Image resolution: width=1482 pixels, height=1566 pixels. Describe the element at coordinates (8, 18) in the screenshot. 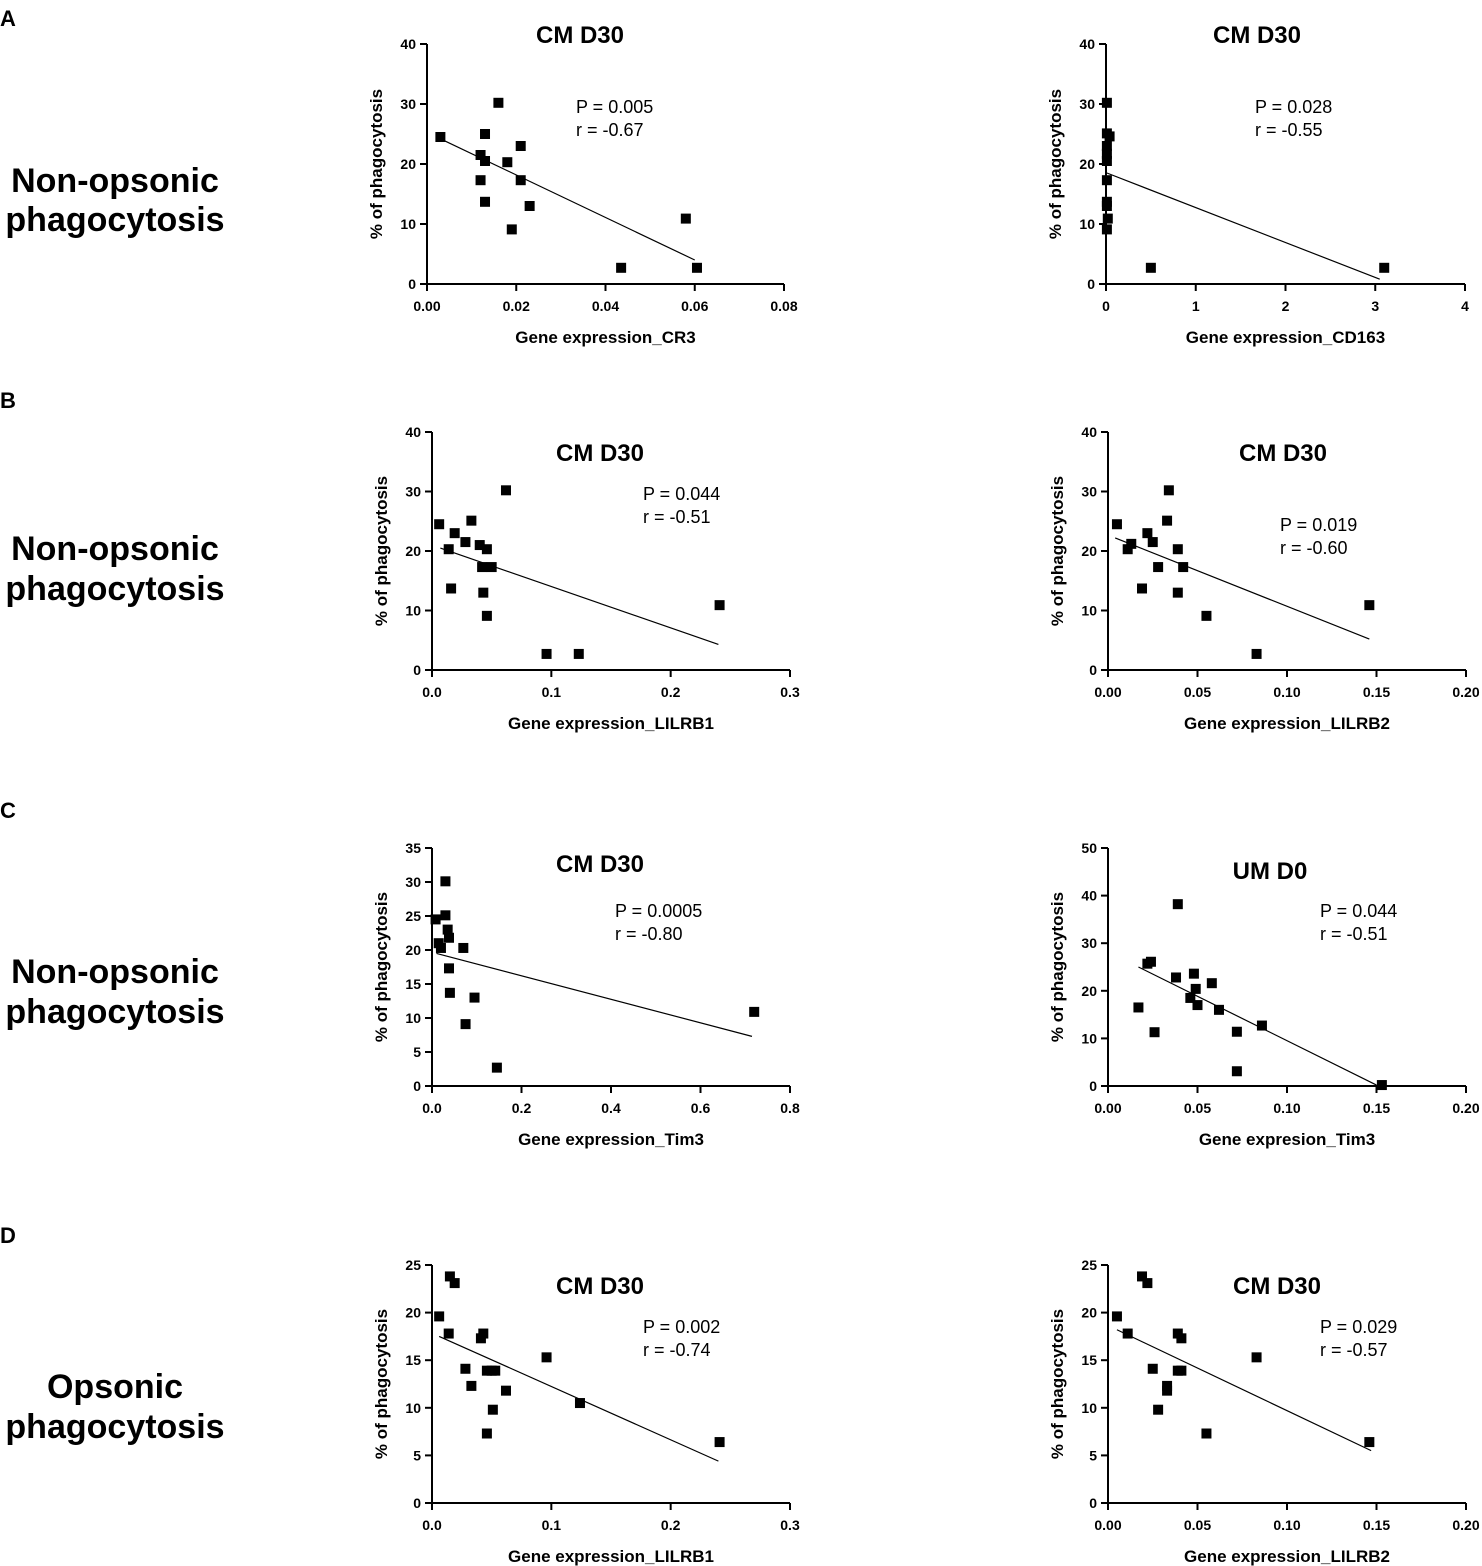

I see `panel-letter-a: A` at that location.